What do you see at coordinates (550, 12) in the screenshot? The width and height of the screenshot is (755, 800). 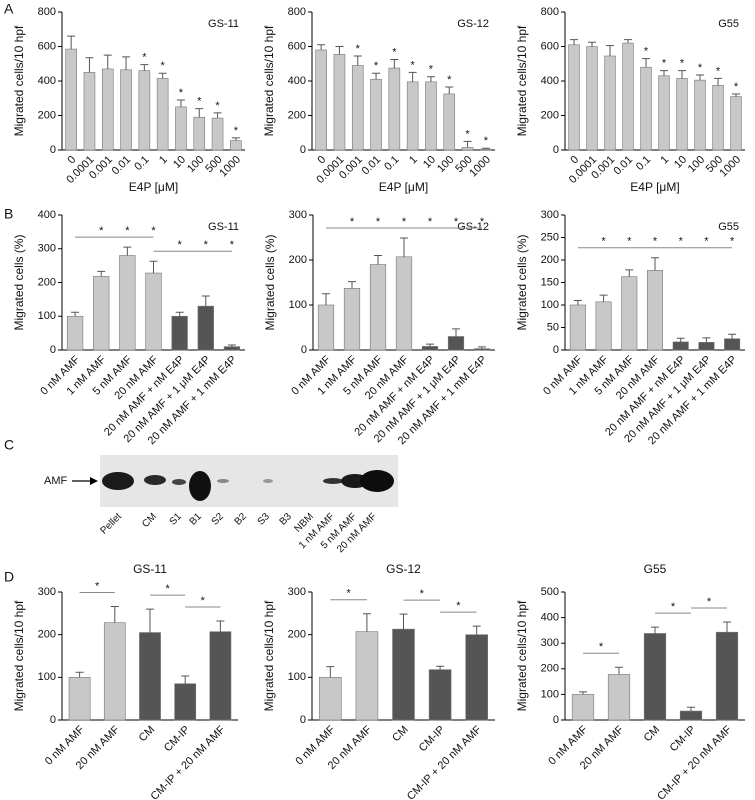 I see `y-tick-label: 800` at bounding box center [550, 12].